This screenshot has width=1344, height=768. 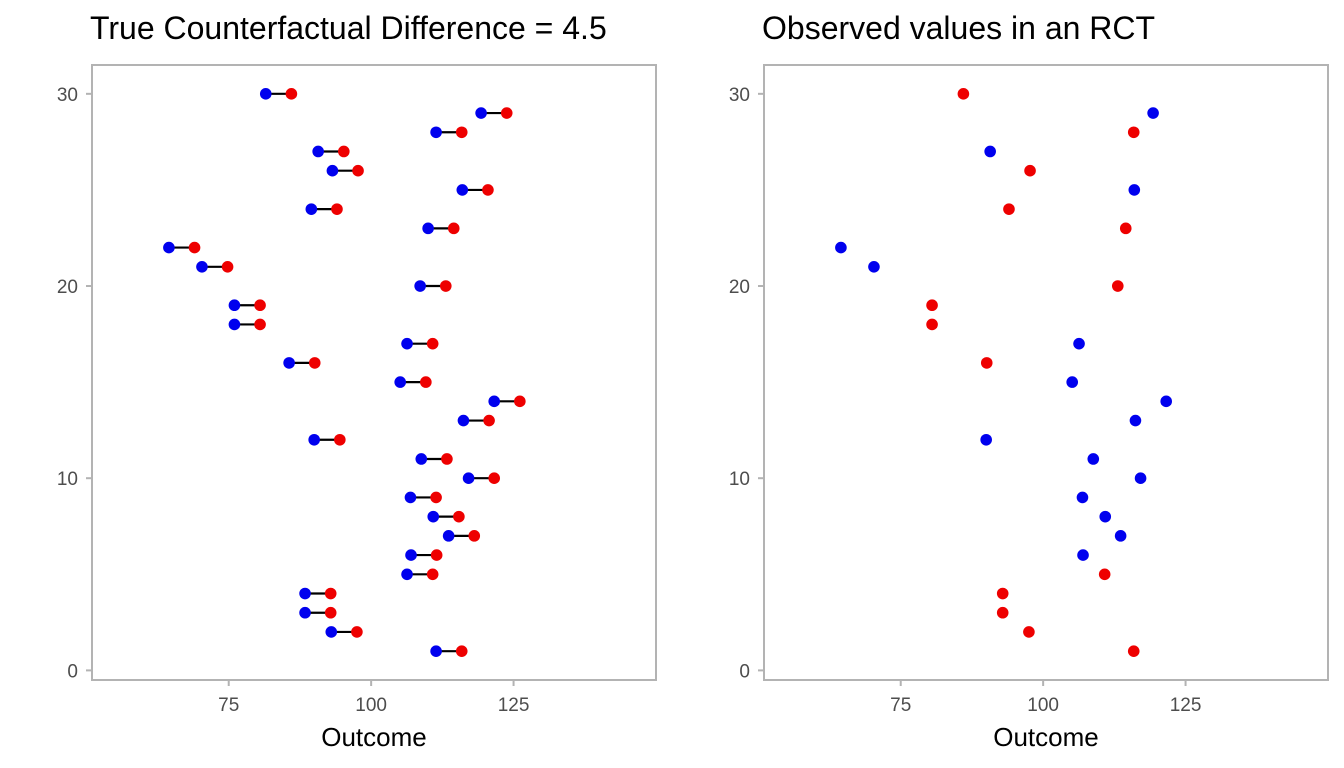 What do you see at coordinates (958, 28) in the screenshot?
I see `right-chart-title: Observed values in an RCT` at bounding box center [958, 28].